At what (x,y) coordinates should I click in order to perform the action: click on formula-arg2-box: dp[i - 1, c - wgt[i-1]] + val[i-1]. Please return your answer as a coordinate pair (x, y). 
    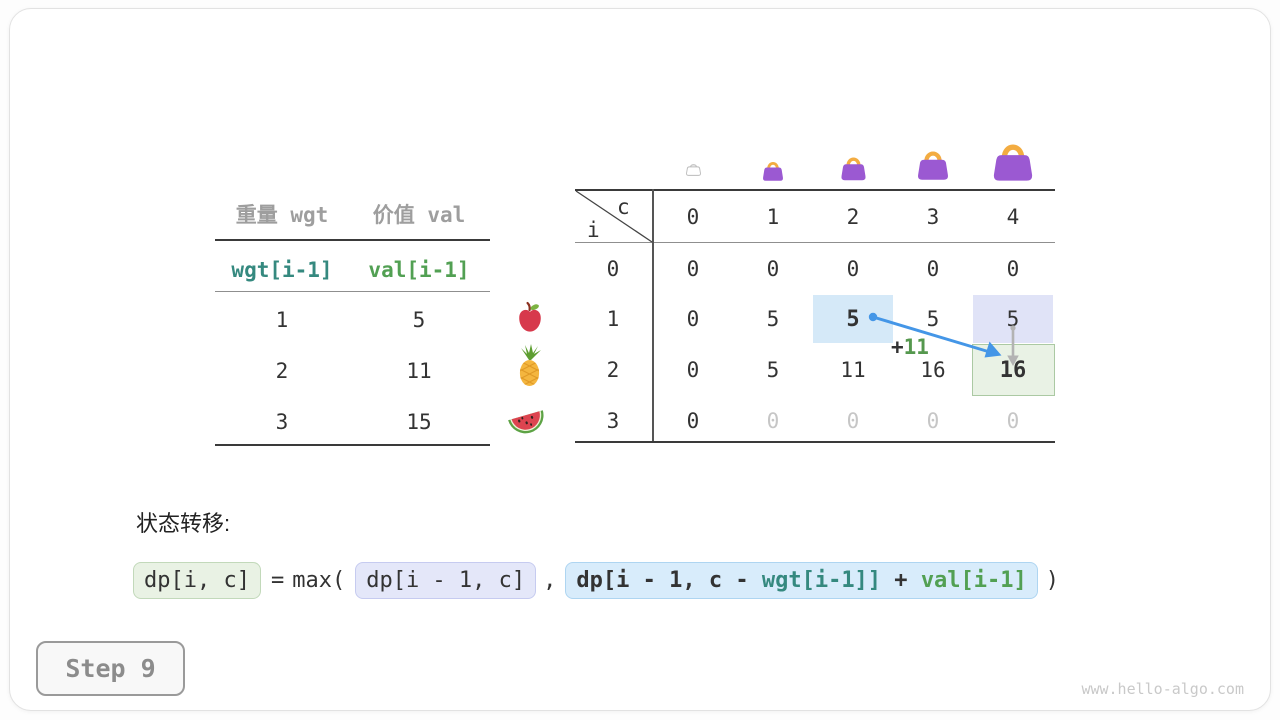
    Looking at the image, I should click on (801, 580).